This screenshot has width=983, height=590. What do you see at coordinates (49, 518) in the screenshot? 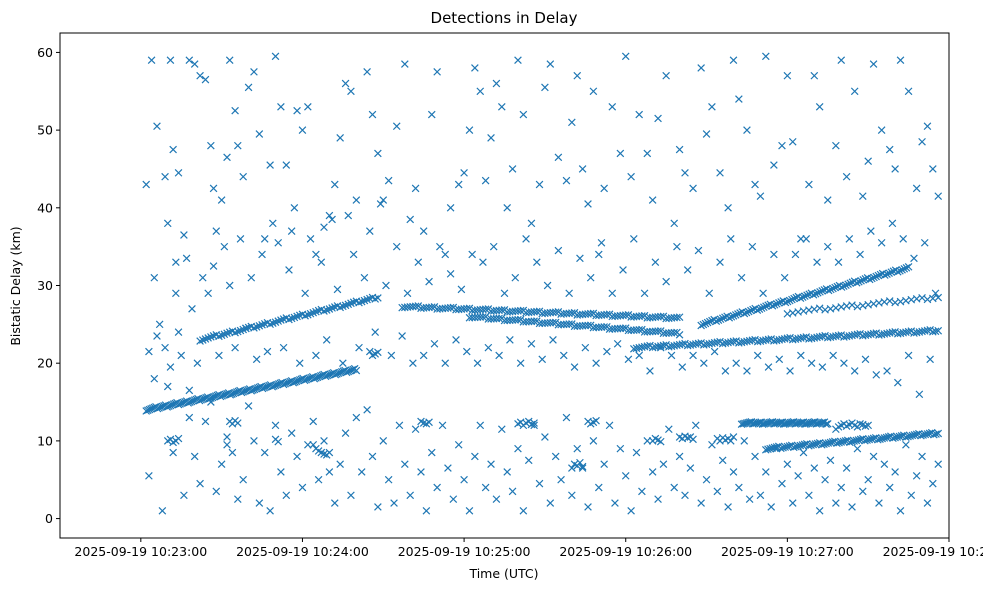
I see `y-tick-label: 0` at bounding box center [49, 518].